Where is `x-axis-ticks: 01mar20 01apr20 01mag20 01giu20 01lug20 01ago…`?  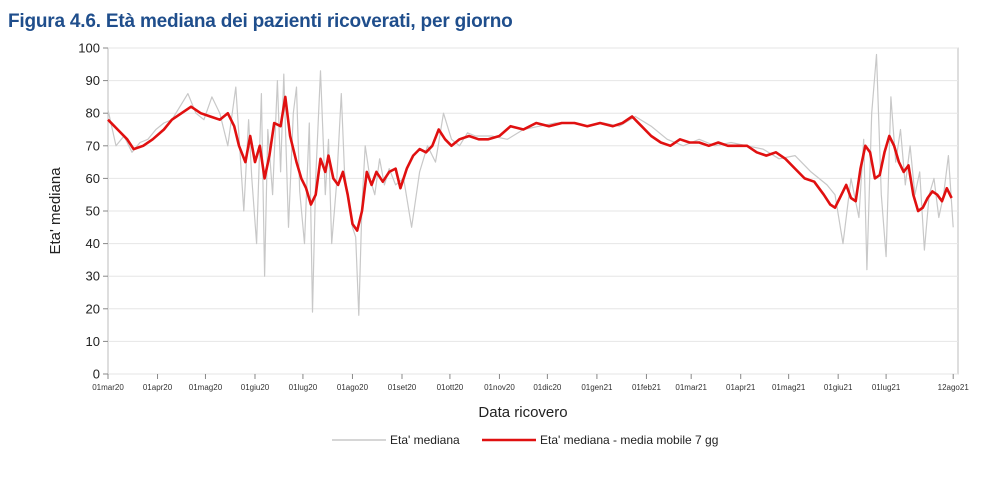 x-axis-ticks: 01mar20 01apr20 01mag20 01giu20 01lug20 01ago… is located at coordinates (530, 383).